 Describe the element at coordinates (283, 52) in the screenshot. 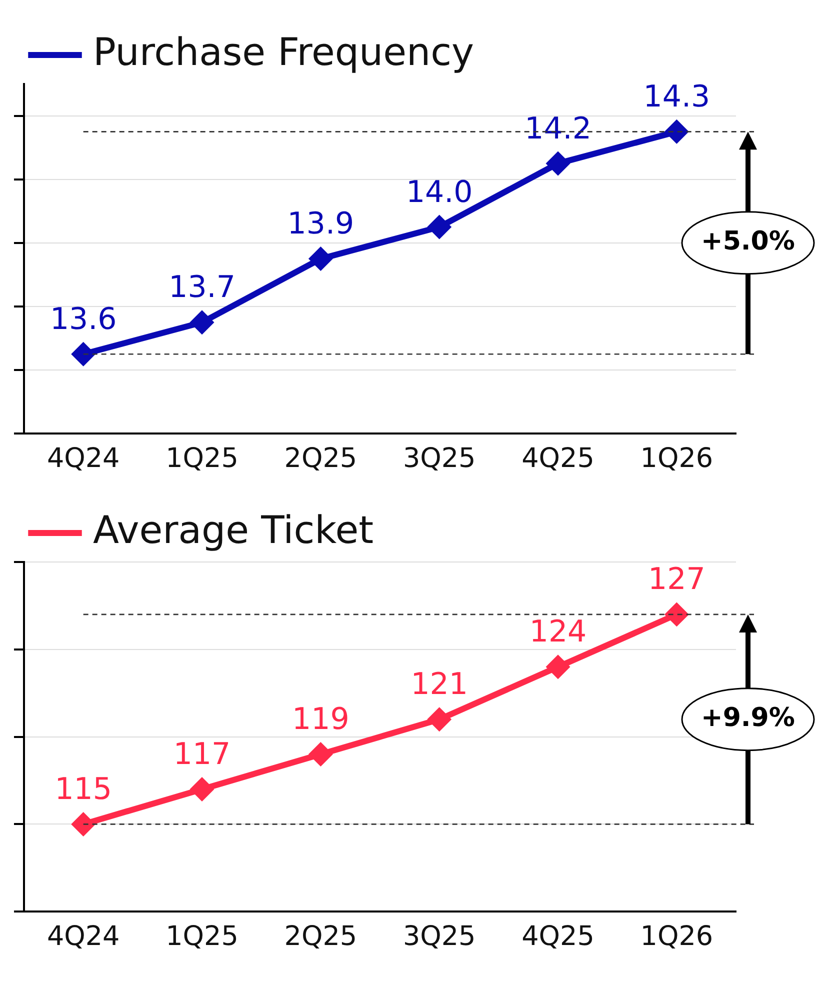

I see `legend-label: Purchase Frequency` at that location.